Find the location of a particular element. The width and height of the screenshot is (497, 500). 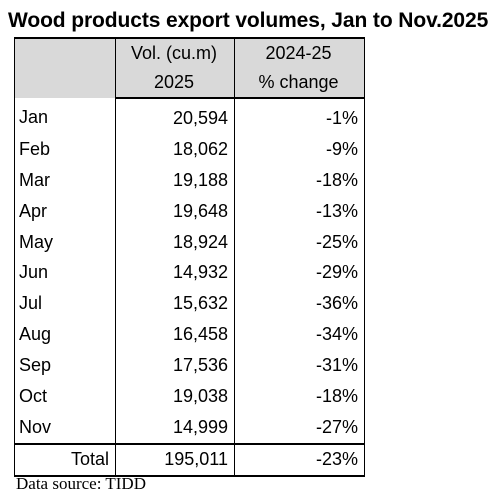

table-row: Sep 17,536 -31% is located at coordinates (189, 366).